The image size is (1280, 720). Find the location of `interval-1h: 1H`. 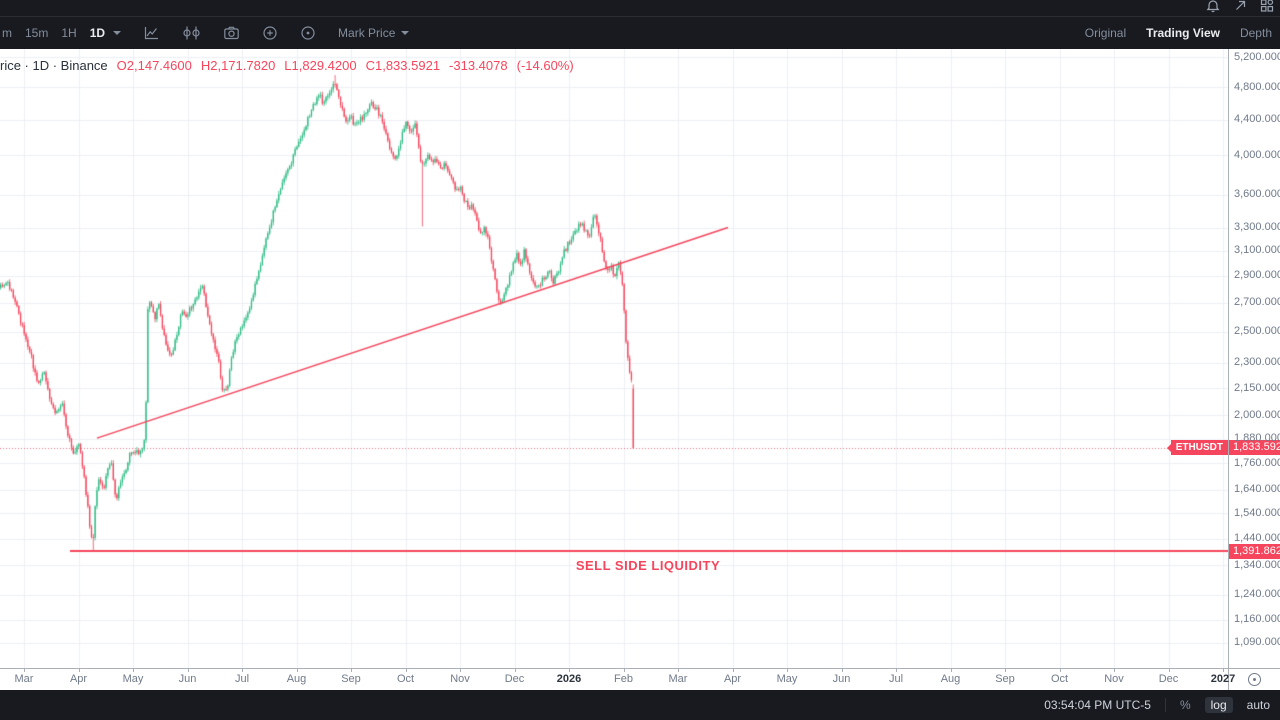

interval-1h: 1H is located at coordinates (69, 33).